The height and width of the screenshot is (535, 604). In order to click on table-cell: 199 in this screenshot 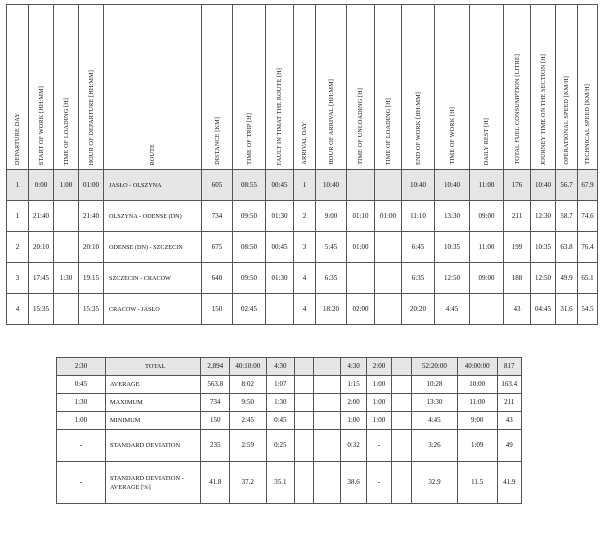, I will do `click(517, 247)`.